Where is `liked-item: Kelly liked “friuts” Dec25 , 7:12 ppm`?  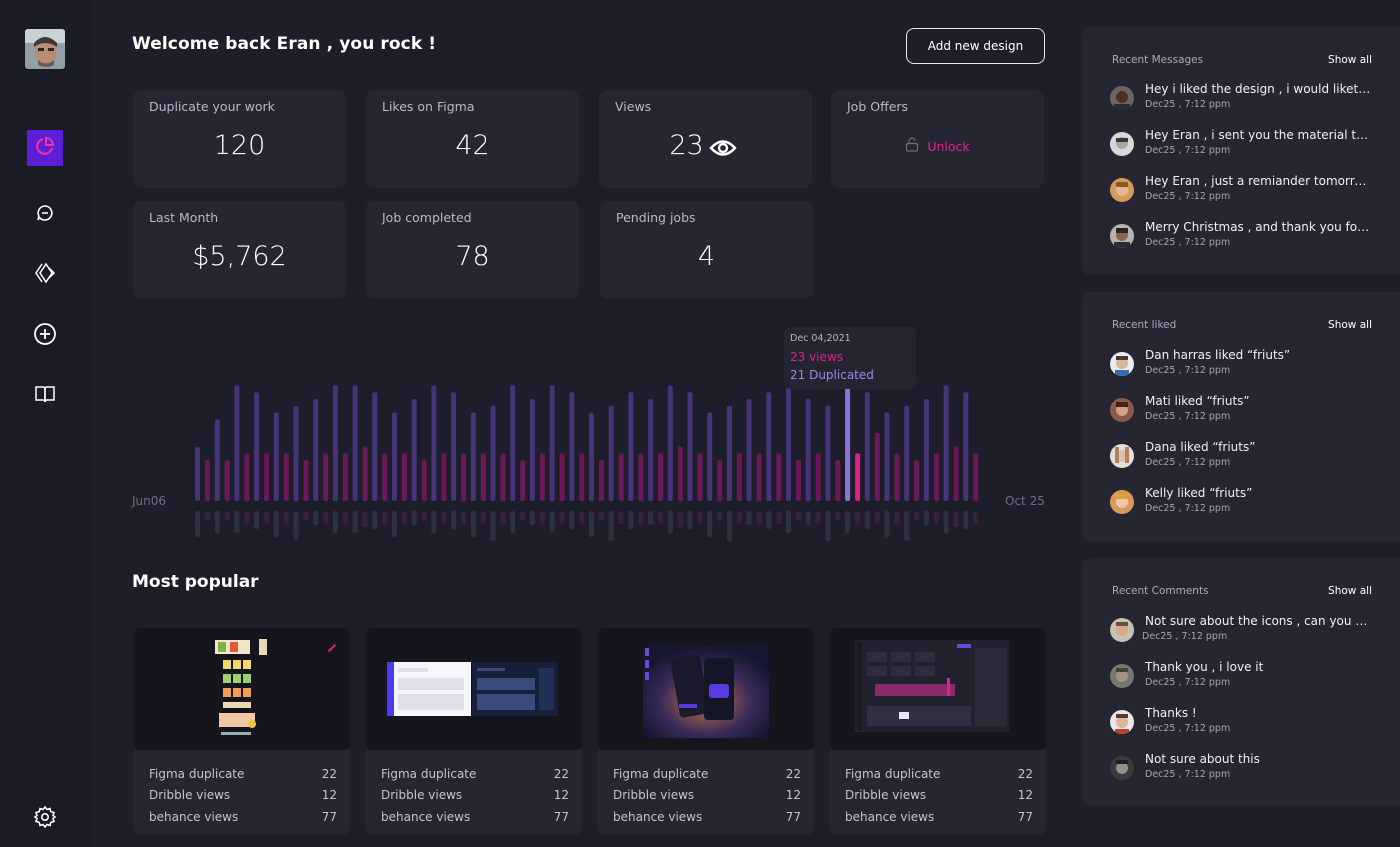 liked-item: Kelly liked “friuts” Dec25 , 7:12 ppm is located at coordinates (1241, 503).